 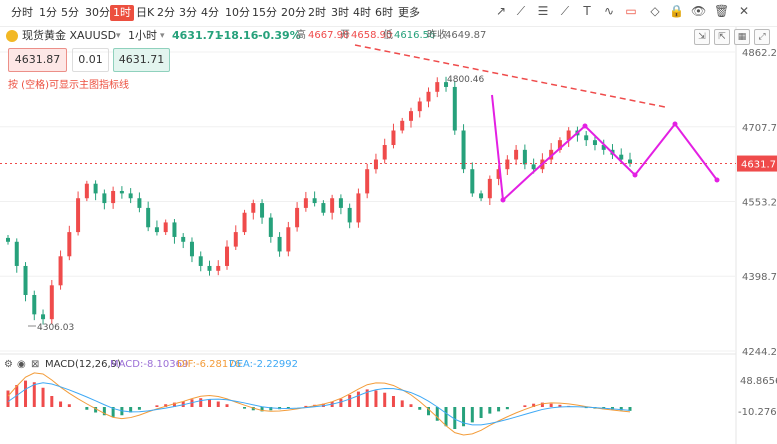 What do you see at coordinates (166, 12) in the screenshot?
I see `timeframe-6: 2分` at bounding box center [166, 12].